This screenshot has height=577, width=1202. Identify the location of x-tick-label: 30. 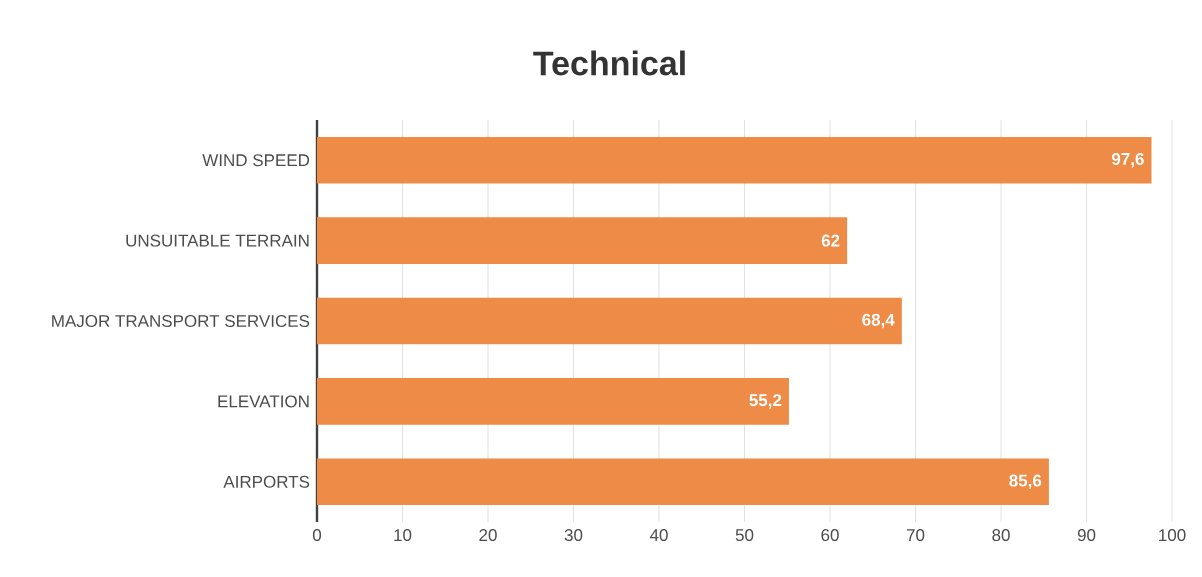
(573, 535).